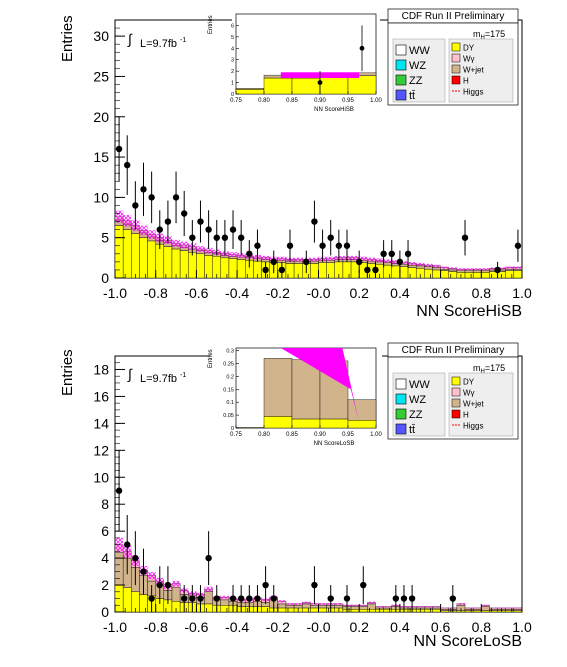  Describe the element at coordinates (468, 641) in the screenshot. I see `x-axis-label: NN ScoreLoSB` at that location.